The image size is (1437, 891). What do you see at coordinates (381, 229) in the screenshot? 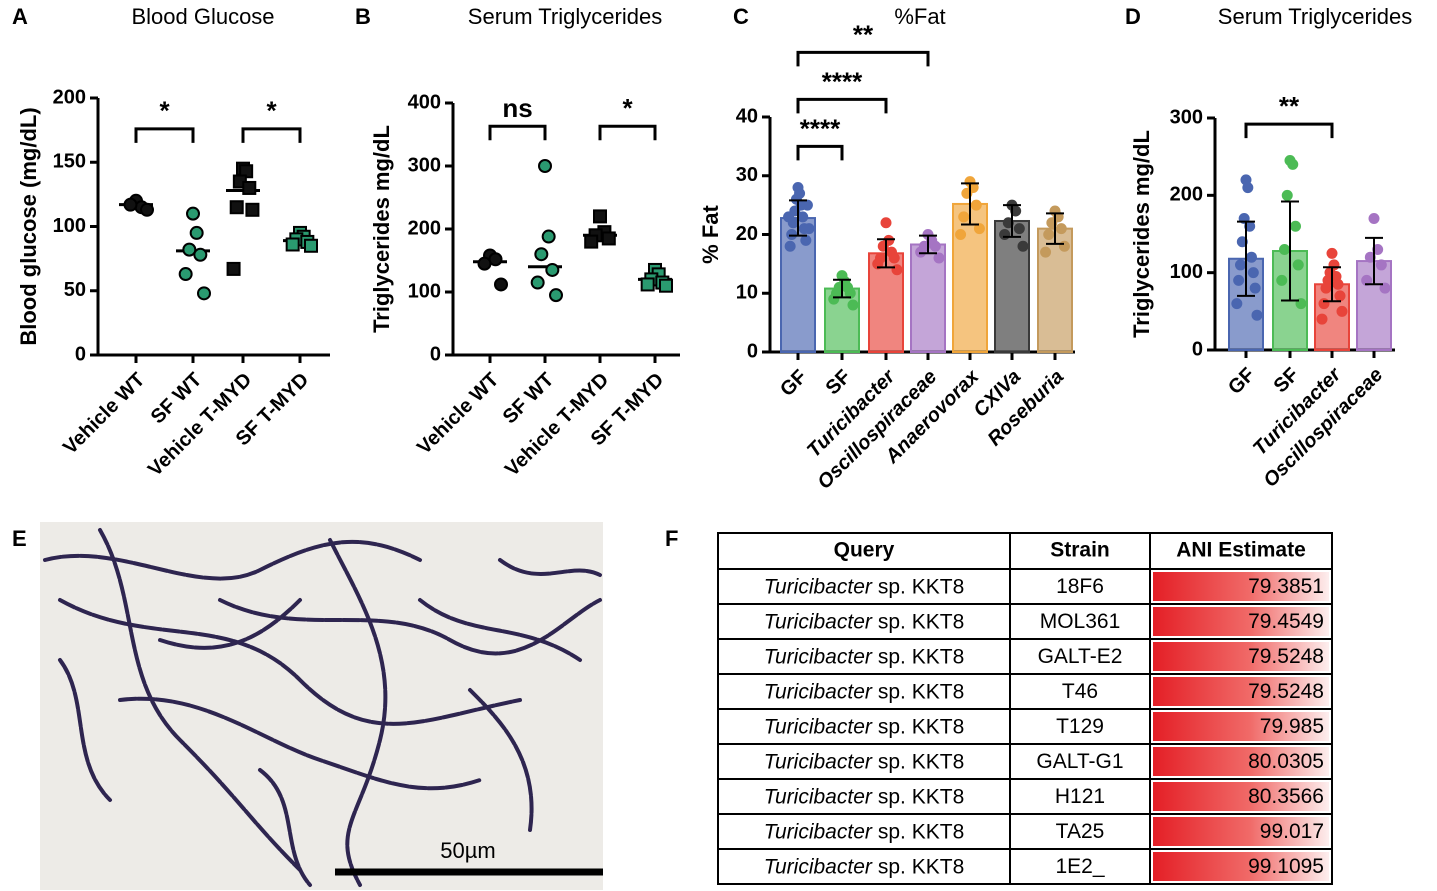
I see `y-axis-label: Triglycerides mg/dL` at bounding box center [381, 229].